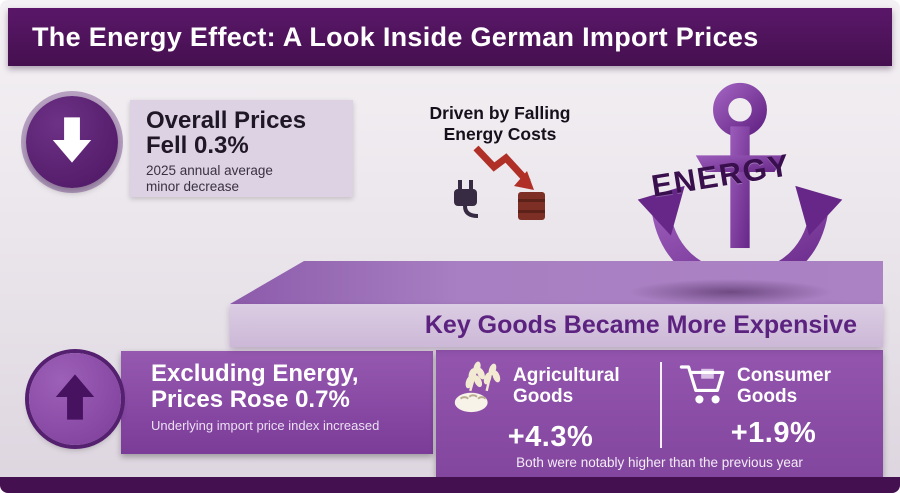 This screenshot has height=493, width=900. Describe the element at coordinates (531, 206) in the screenshot. I see `oil-barrel-icon` at that location.